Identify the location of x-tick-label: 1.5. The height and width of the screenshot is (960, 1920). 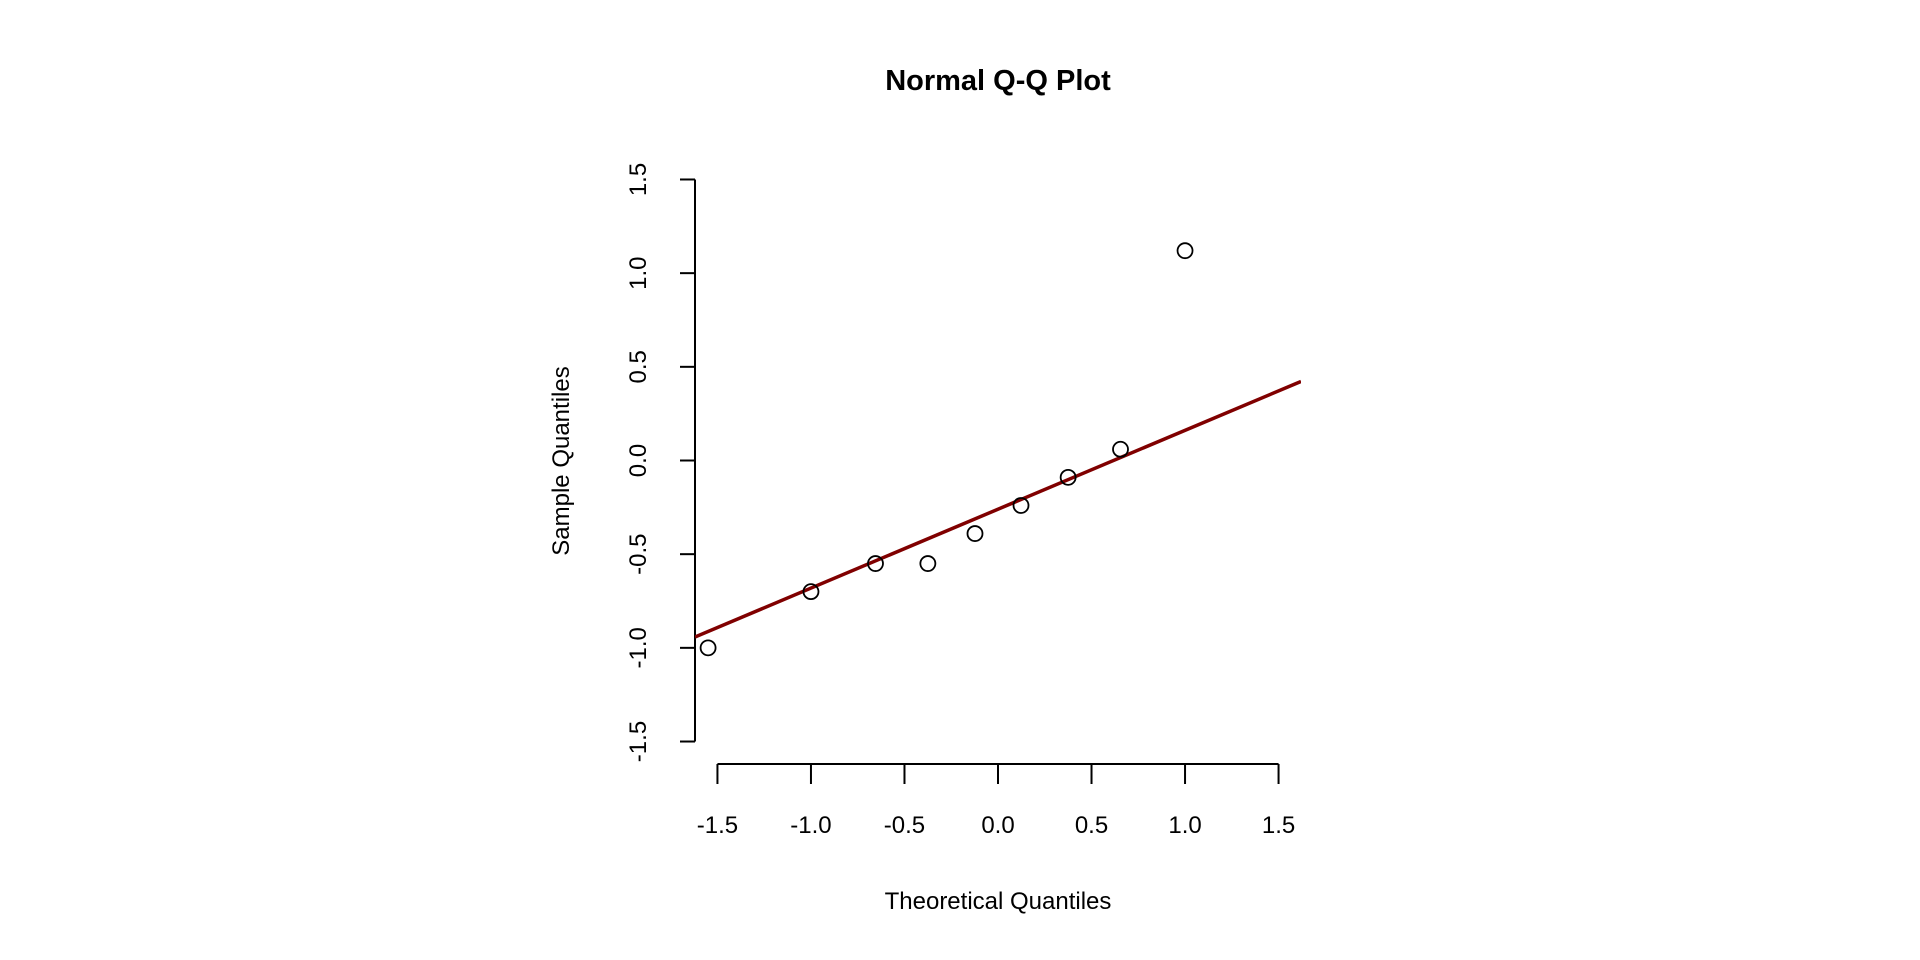
(1278, 825).